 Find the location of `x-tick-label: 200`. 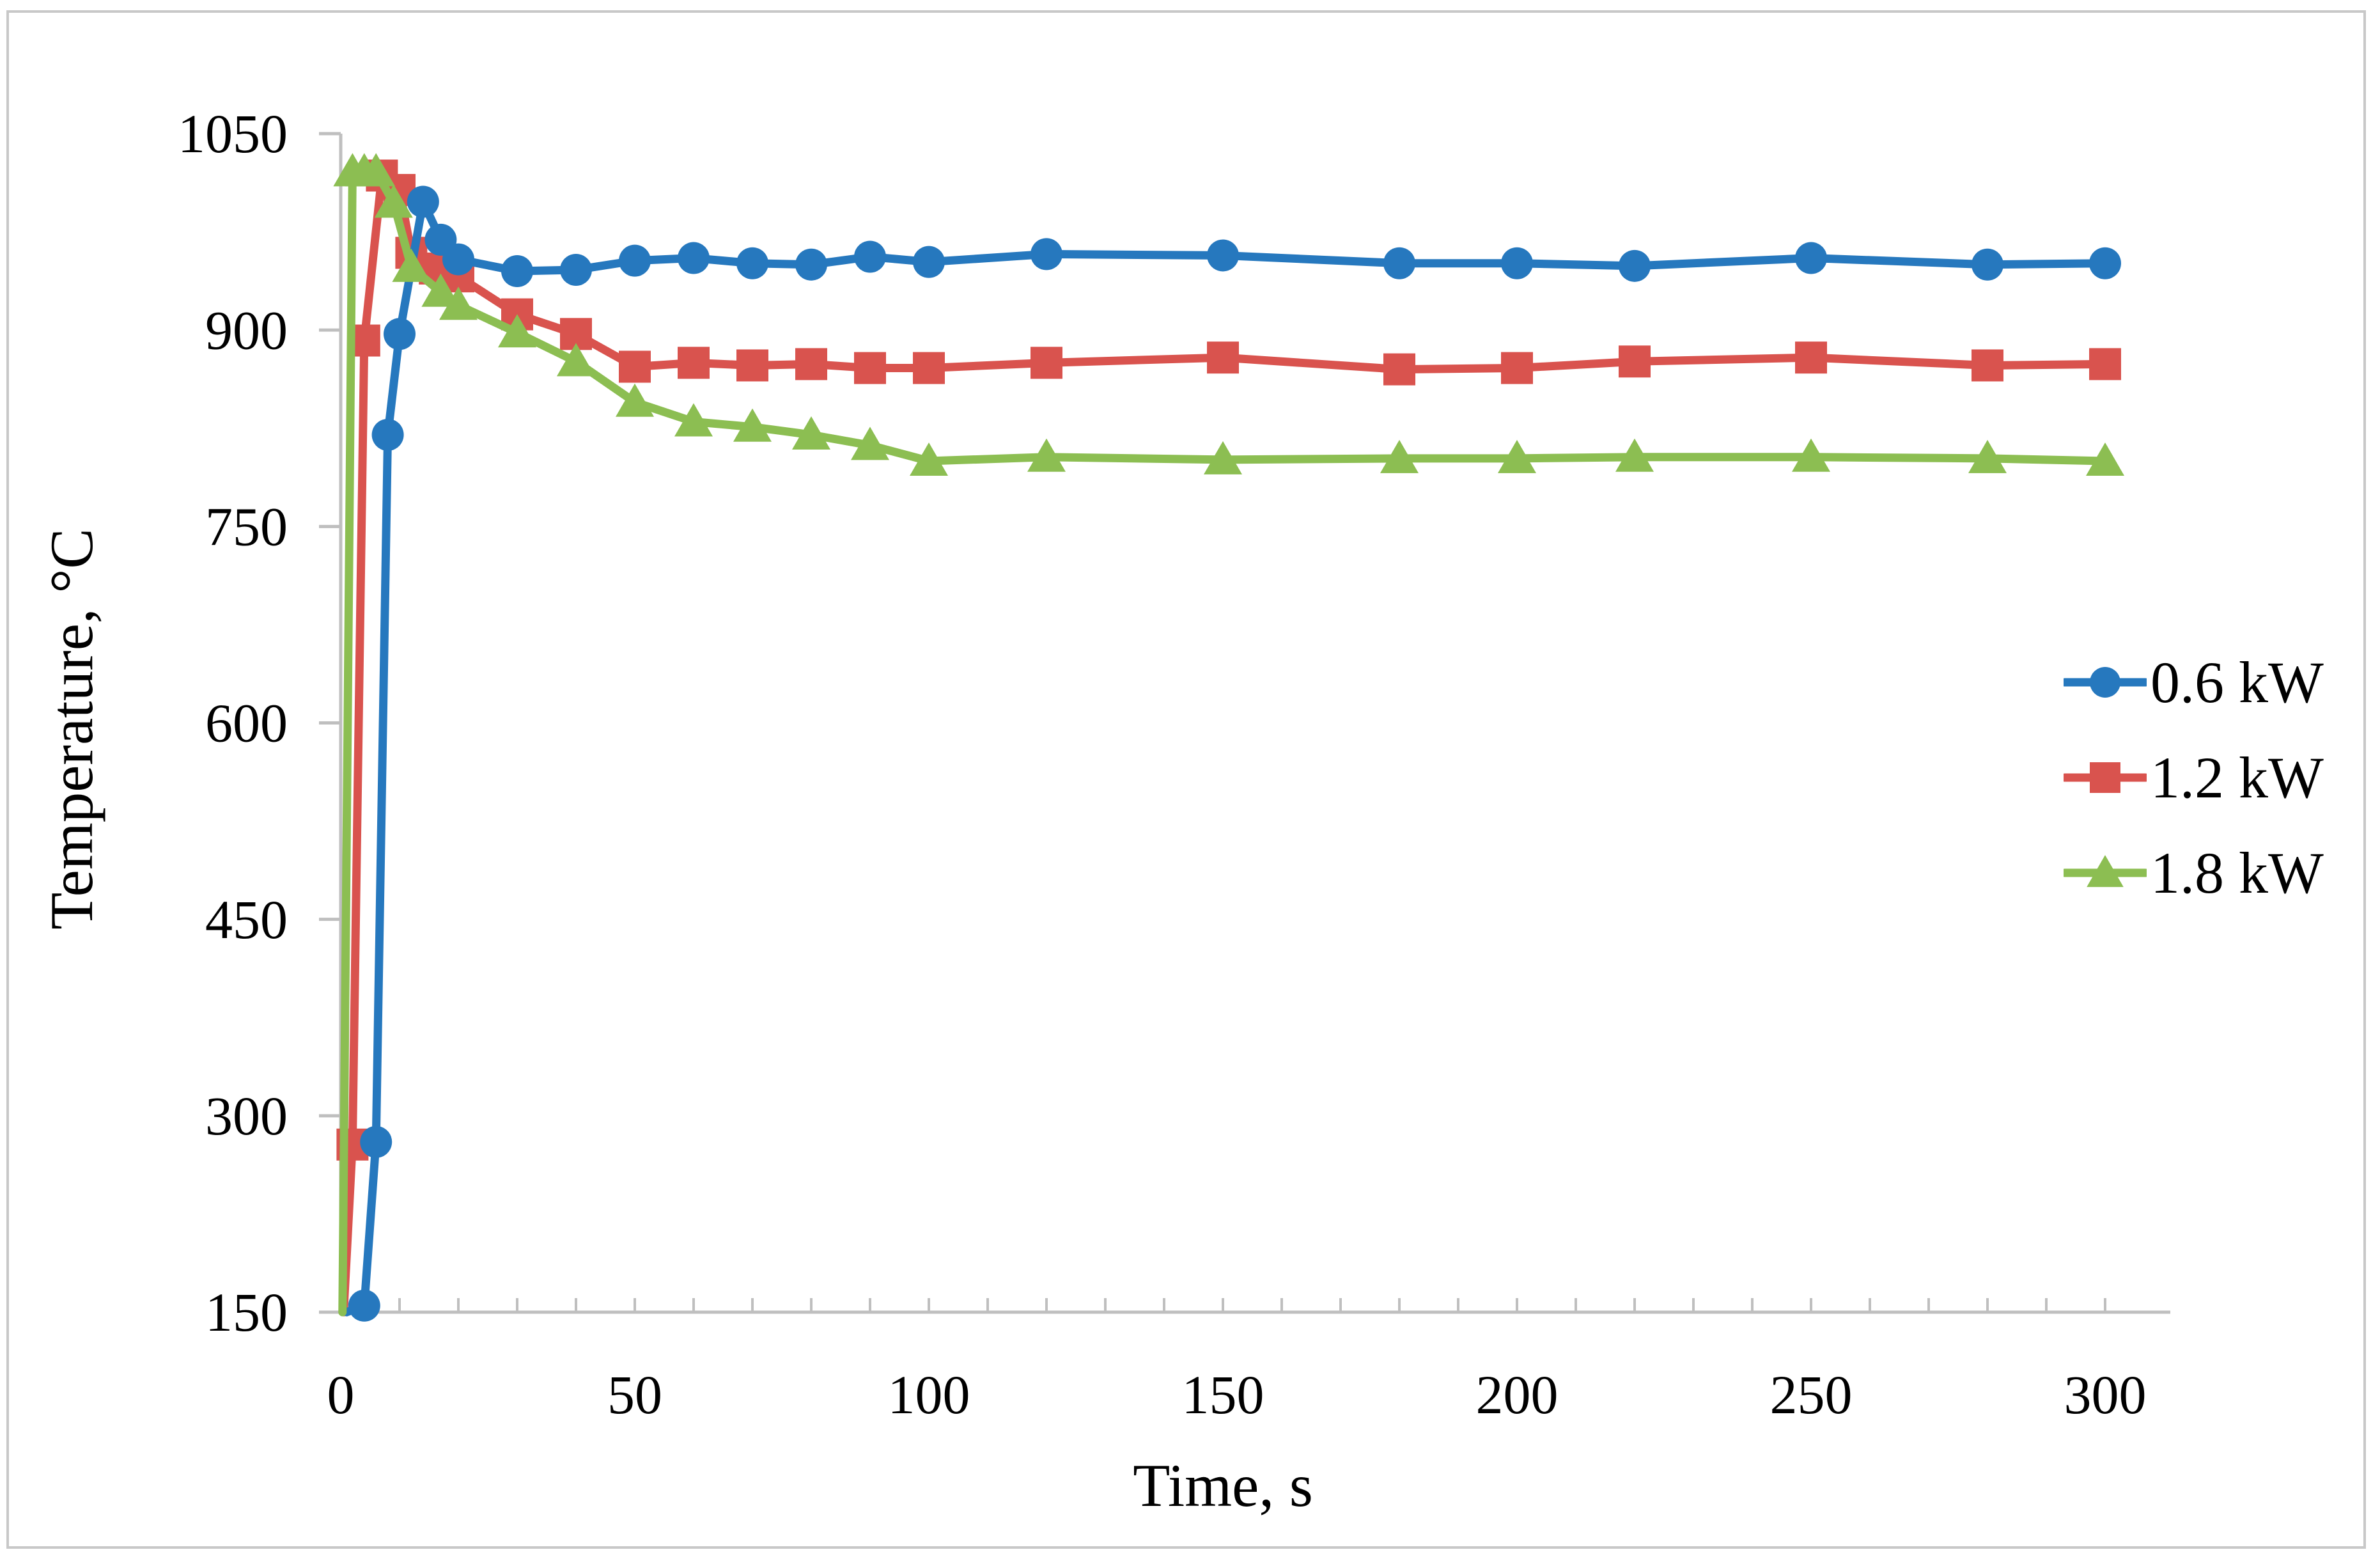

x-tick-label: 200 is located at coordinates (1517, 1394).